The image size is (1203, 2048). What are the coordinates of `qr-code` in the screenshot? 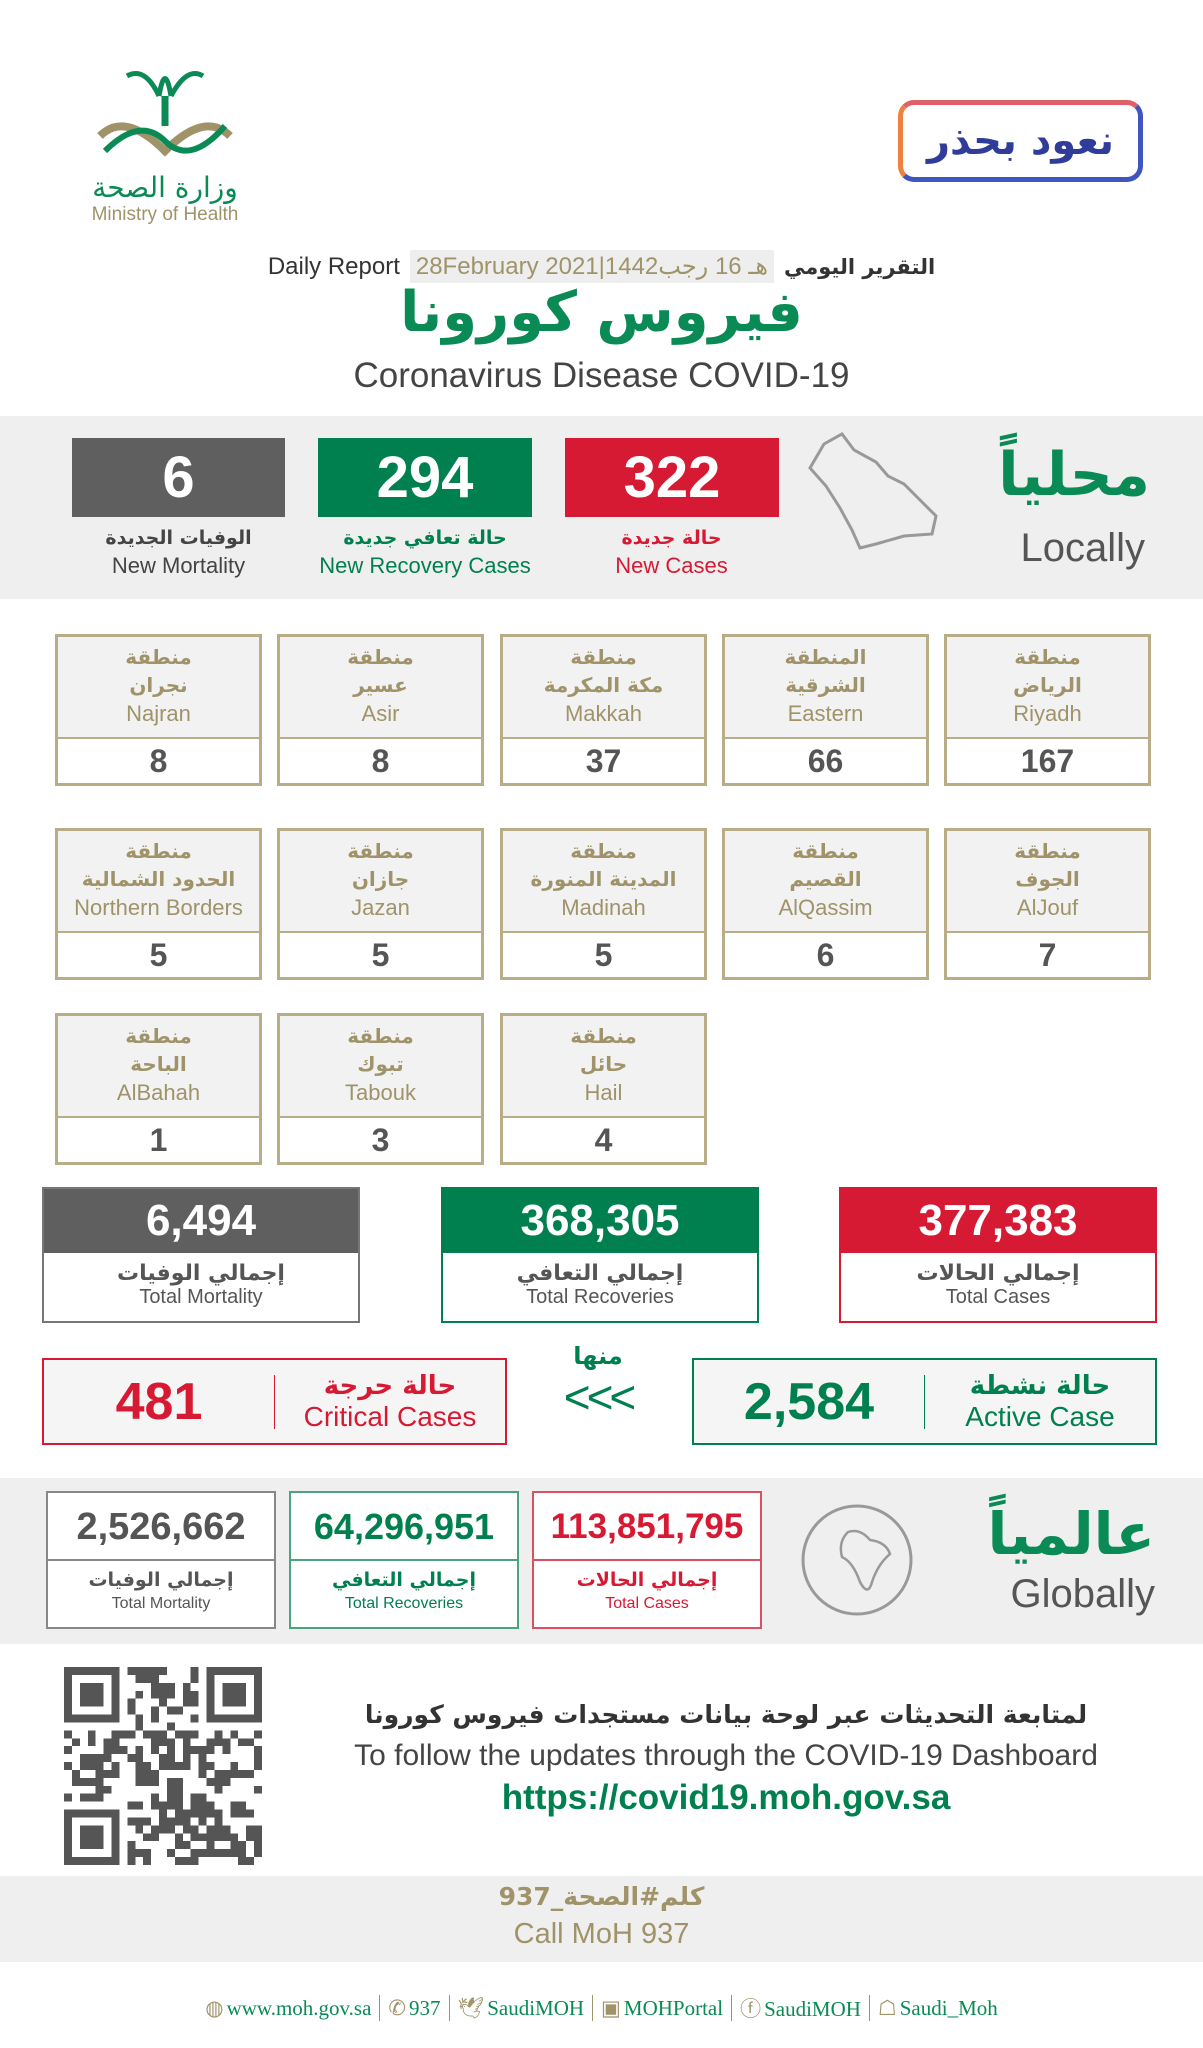 It's located at (163, 1766).